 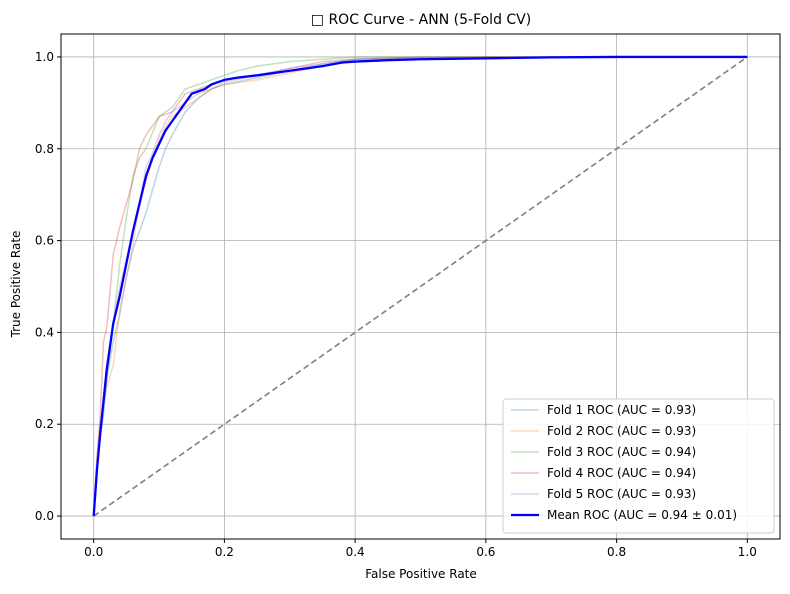 What do you see at coordinates (44, 516) in the screenshot?
I see `y-tick-label-0: 0.0` at bounding box center [44, 516].